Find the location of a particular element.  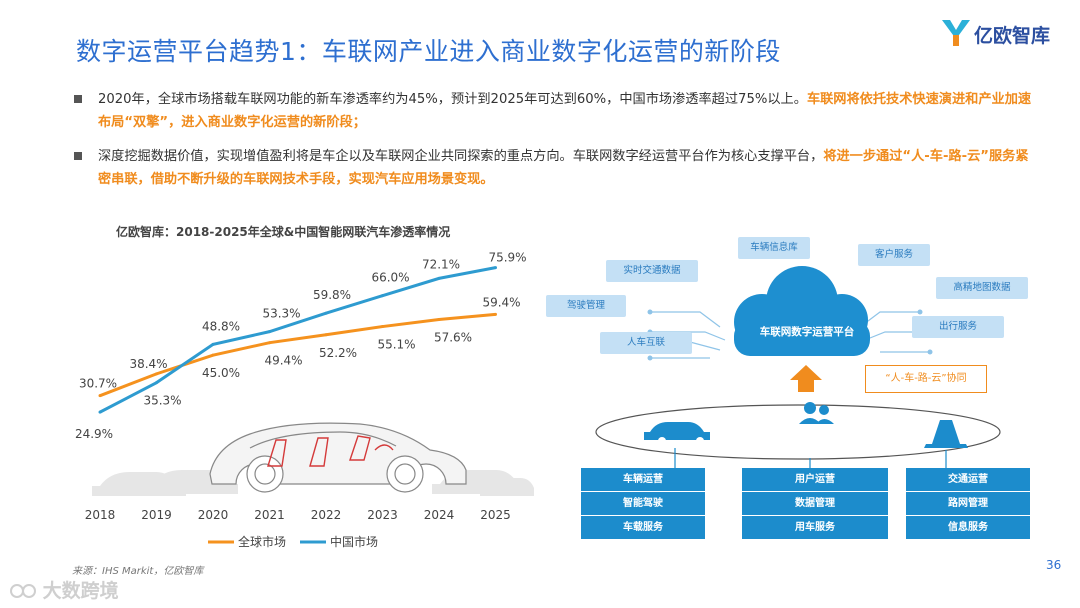

data-label: 55.1% is located at coordinates (396, 345).